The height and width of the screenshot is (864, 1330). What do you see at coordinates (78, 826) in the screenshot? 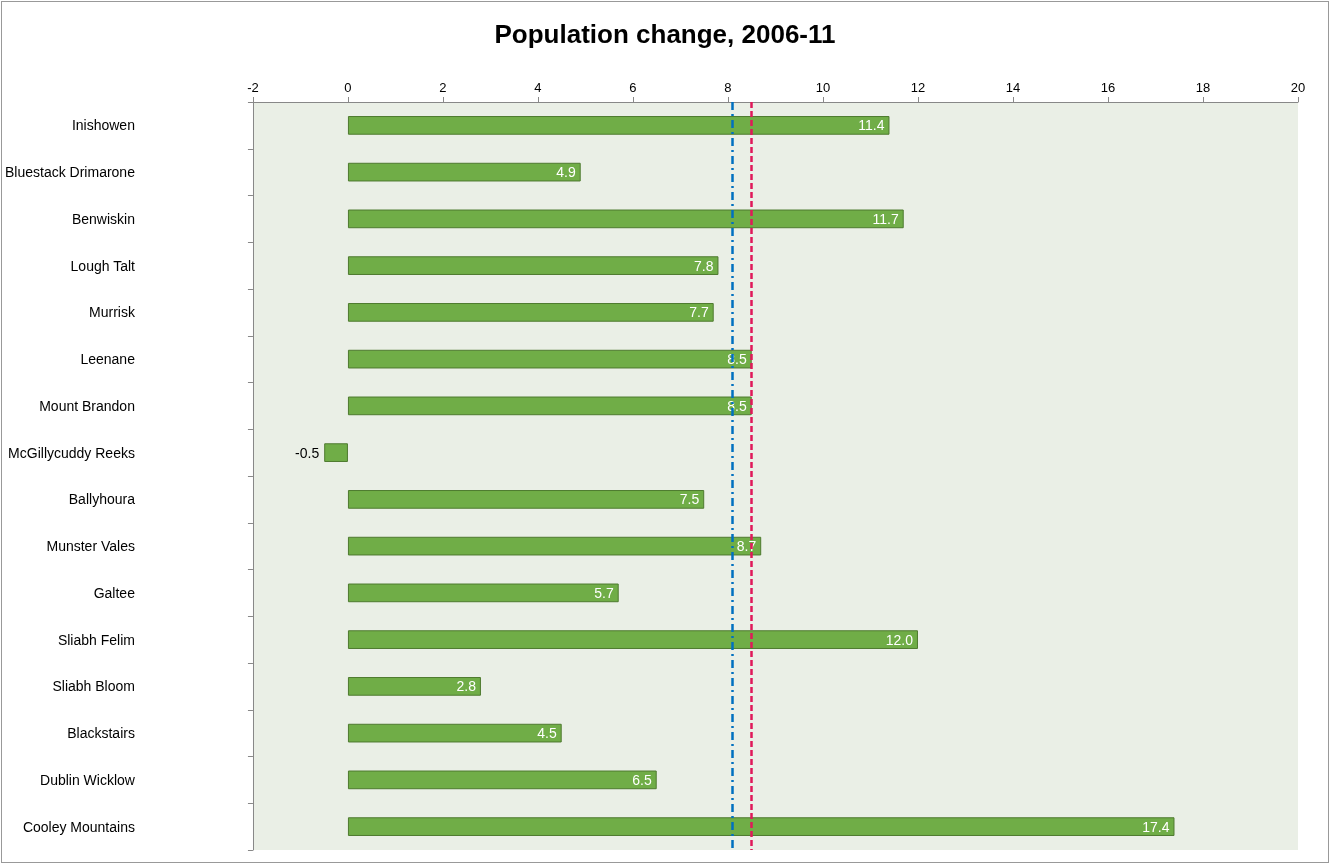
I see `y-tick-label: Cooley Mountains` at bounding box center [78, 826].